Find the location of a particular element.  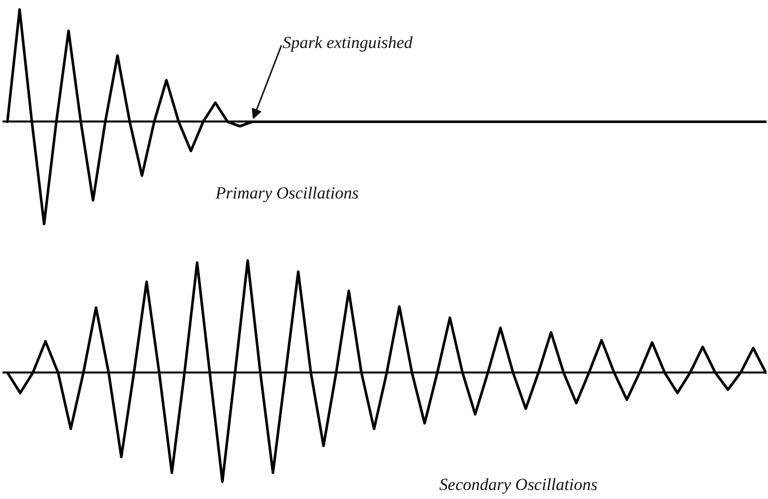

text: Primary Oscillations is located at coordinates (286, 193).